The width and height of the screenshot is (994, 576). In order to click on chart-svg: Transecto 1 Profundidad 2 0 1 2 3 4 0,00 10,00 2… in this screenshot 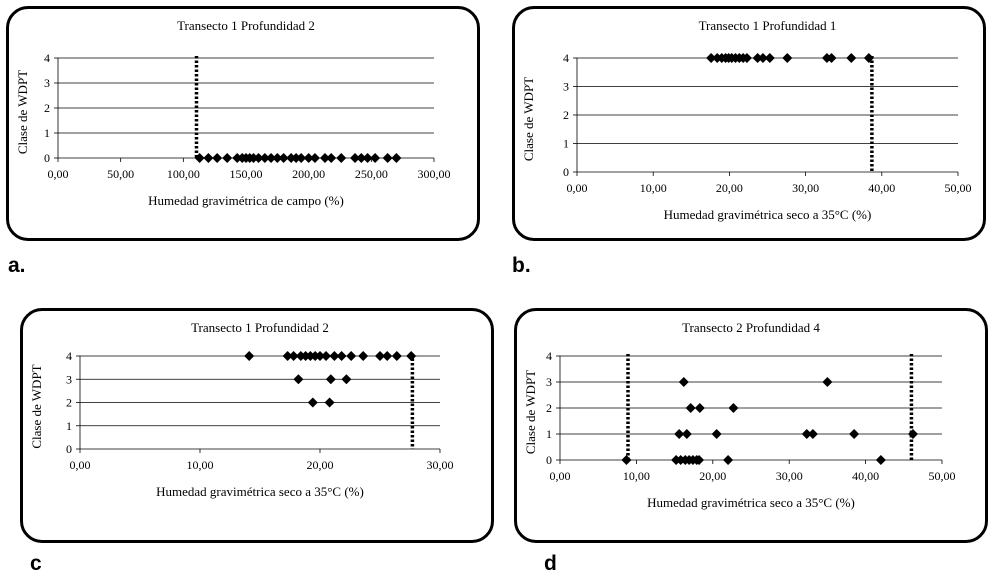, I will do `click(241, 409)`.